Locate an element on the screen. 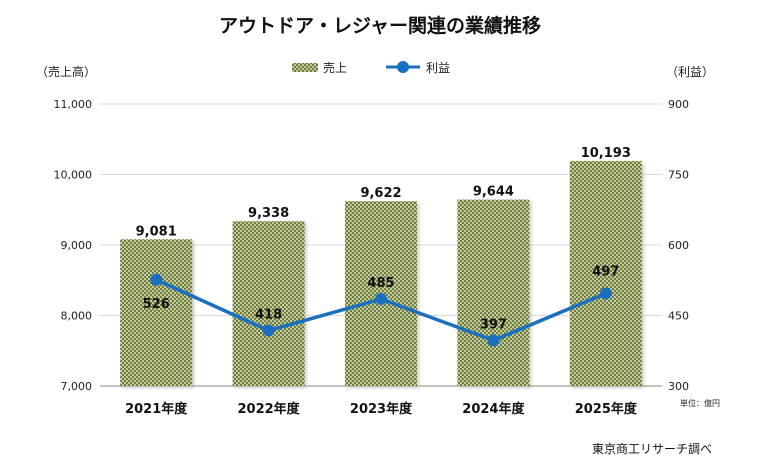 The image size is (759, 471). sales-labels: 9,081 9,338 9,622 9,644 10,193 is located at coordinates (383, 192).